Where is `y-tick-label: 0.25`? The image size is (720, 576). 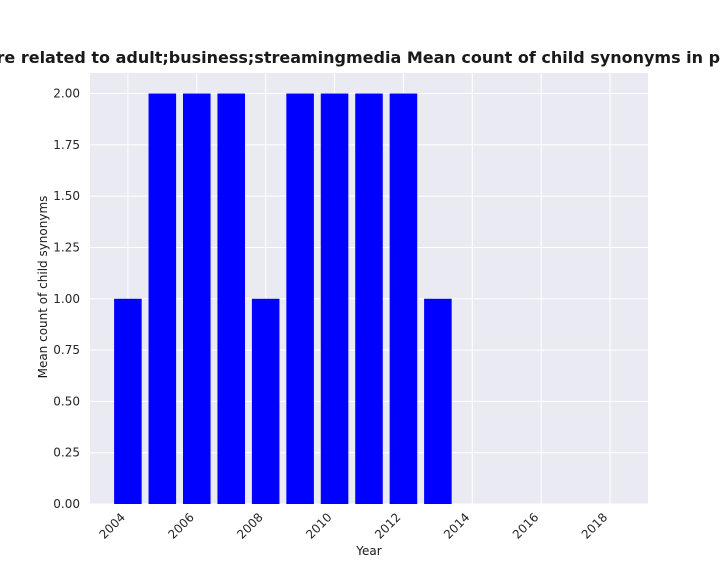 y-tick-label: 0.25 is located at coordinates (66, 453).